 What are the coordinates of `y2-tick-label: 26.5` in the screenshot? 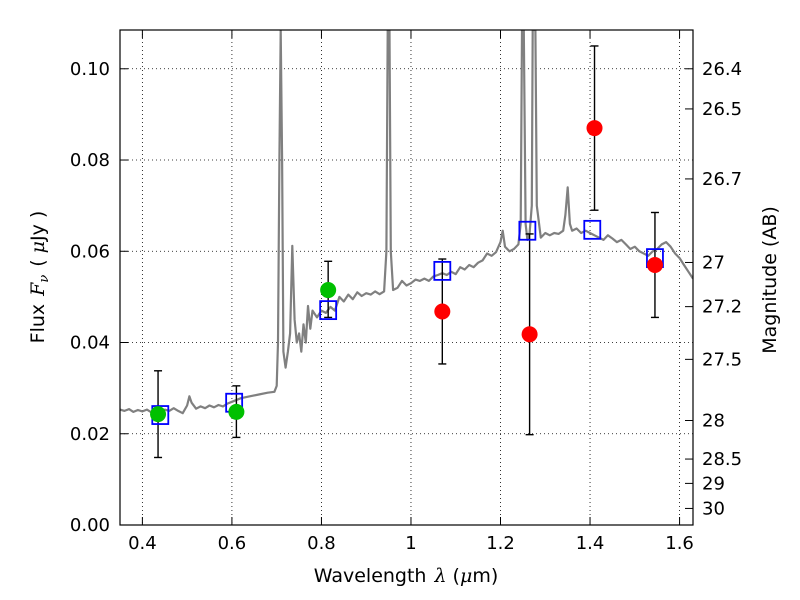 It's located at (722, 109).